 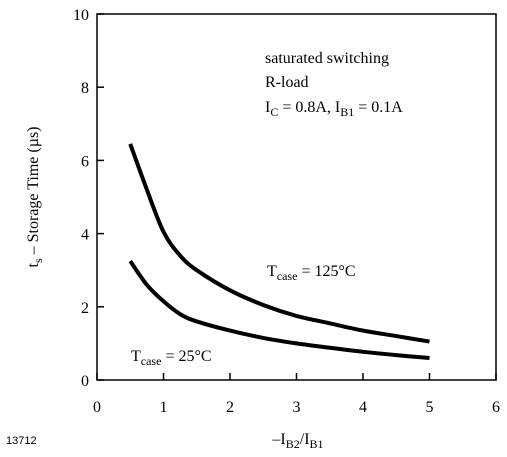 What do you see at coordinates (230, 407) in the screenshot?
I see `x-tick-label-2: 2` at bounding box center [230, 407].